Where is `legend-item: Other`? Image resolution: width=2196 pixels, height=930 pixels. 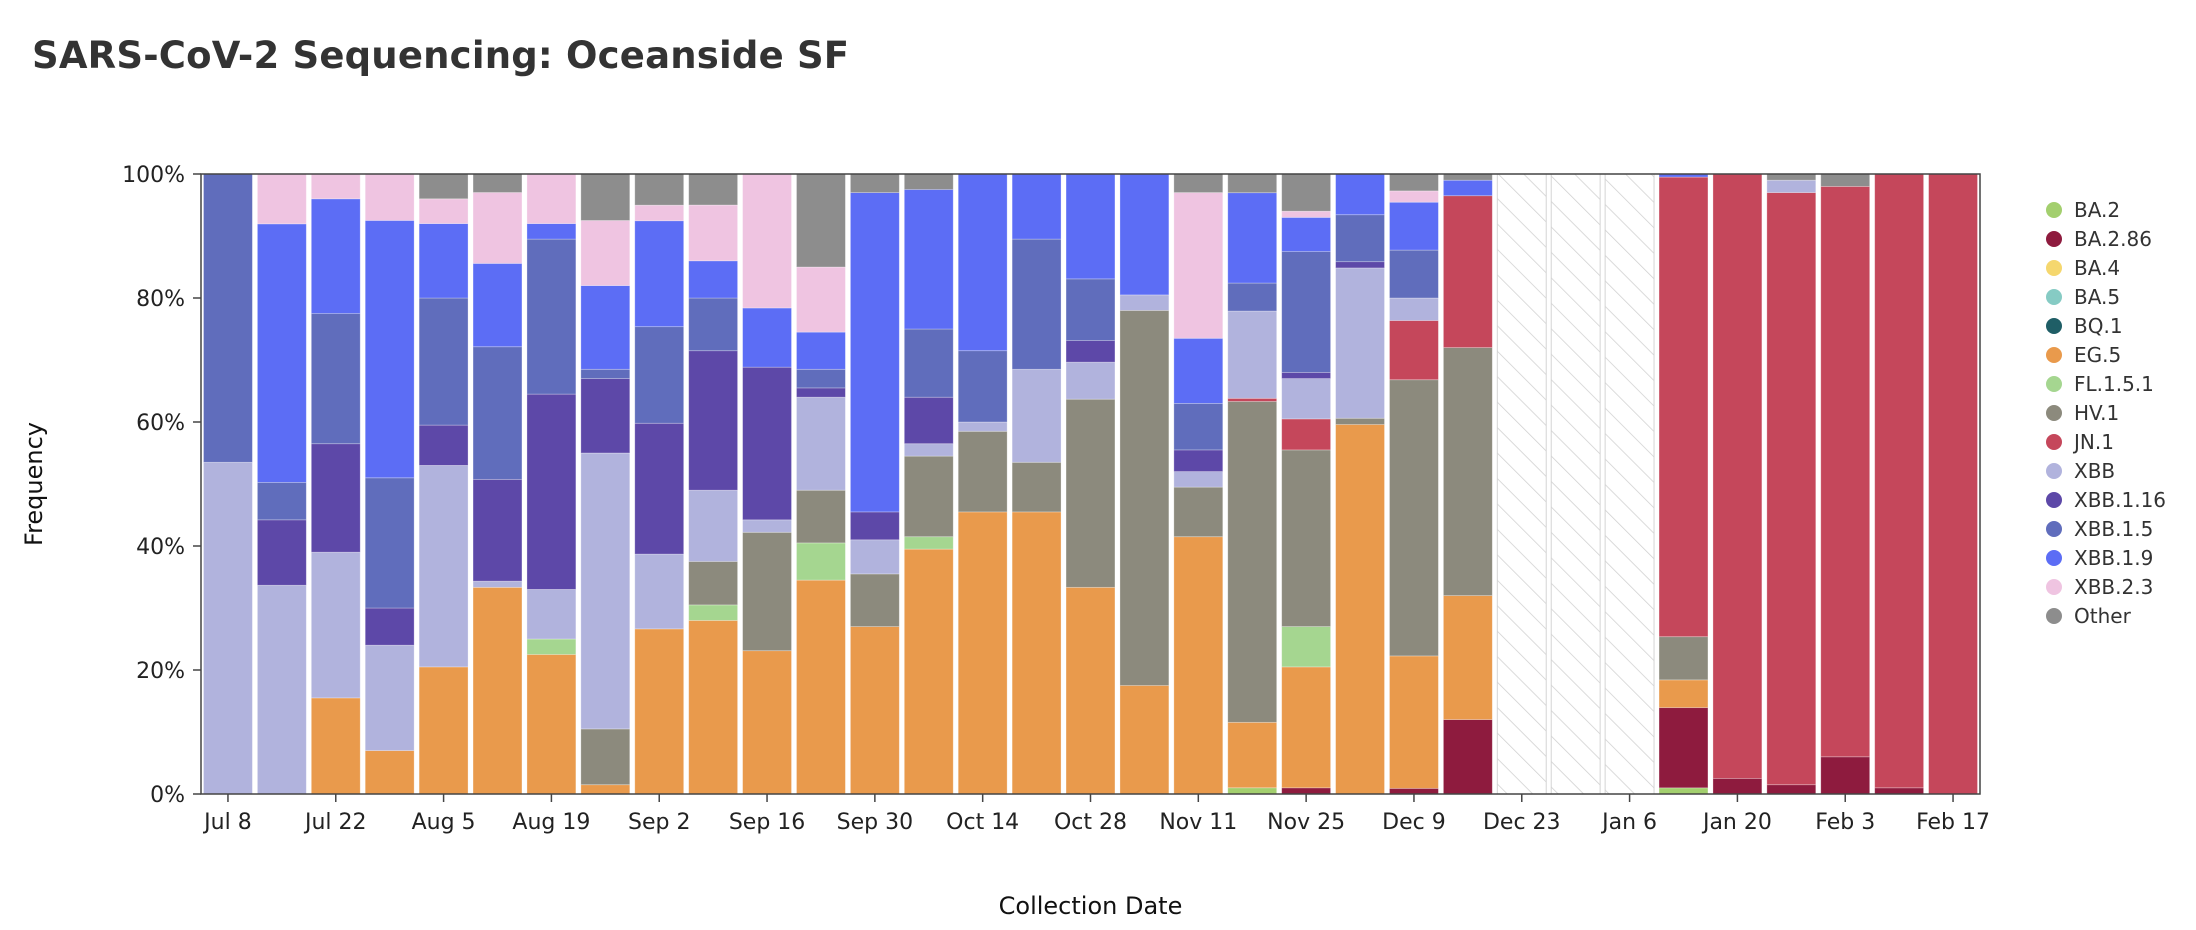
legend-item: Other is located at coordinates (2106, 615).